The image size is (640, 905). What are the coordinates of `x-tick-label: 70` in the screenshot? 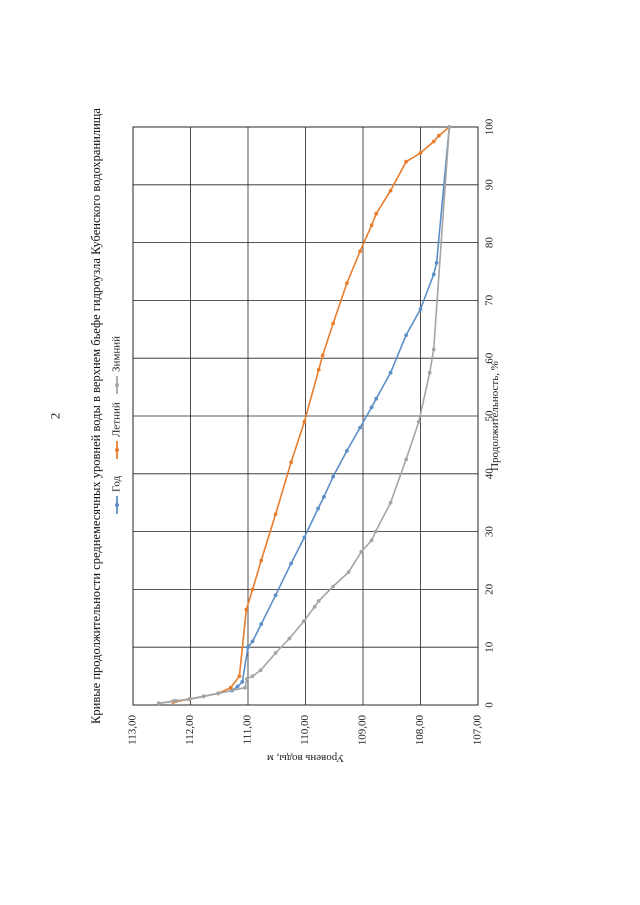 It's located at (490, 300).